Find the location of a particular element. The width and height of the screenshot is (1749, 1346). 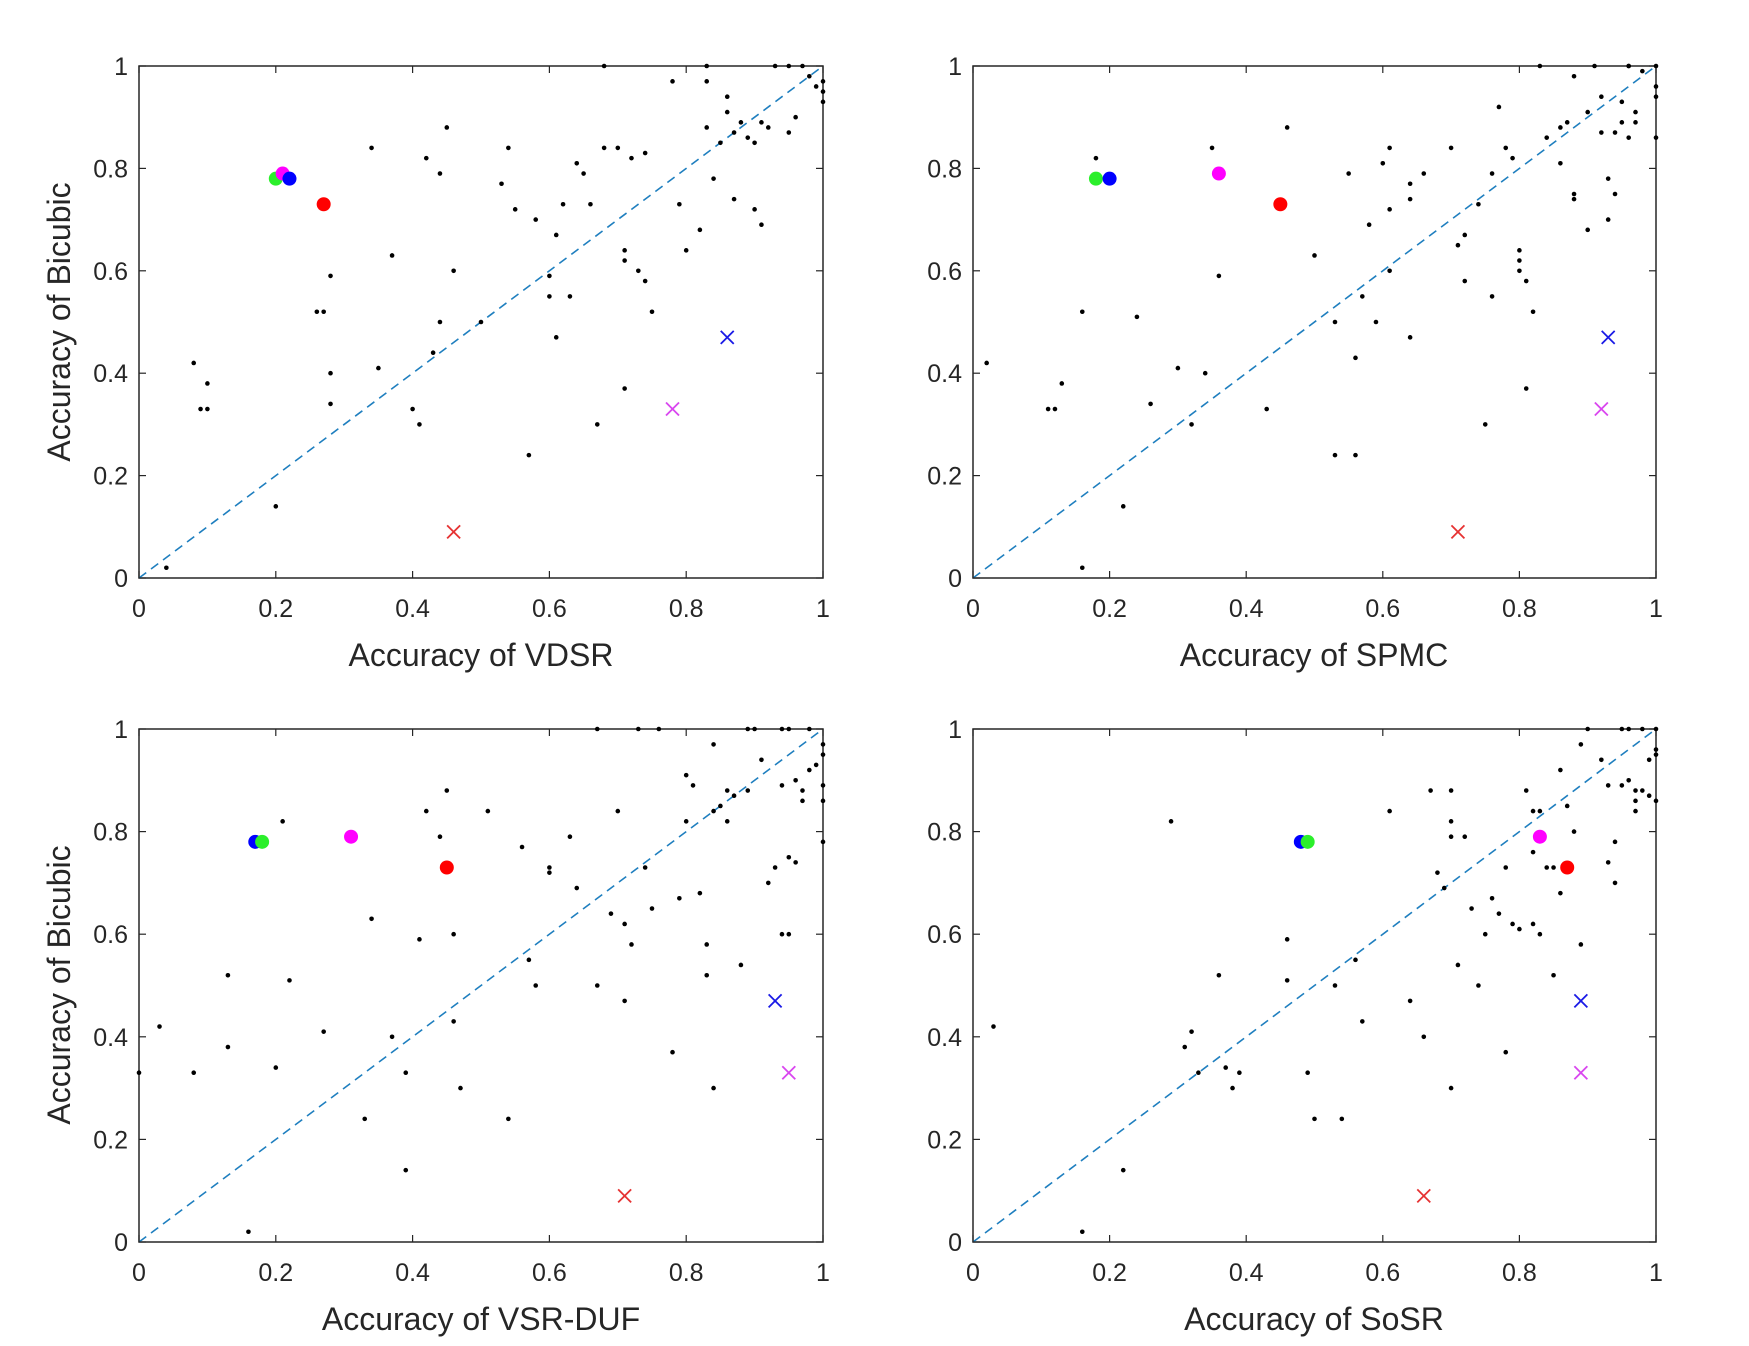

green-circle-marker is located at coordinates (1095, 178).